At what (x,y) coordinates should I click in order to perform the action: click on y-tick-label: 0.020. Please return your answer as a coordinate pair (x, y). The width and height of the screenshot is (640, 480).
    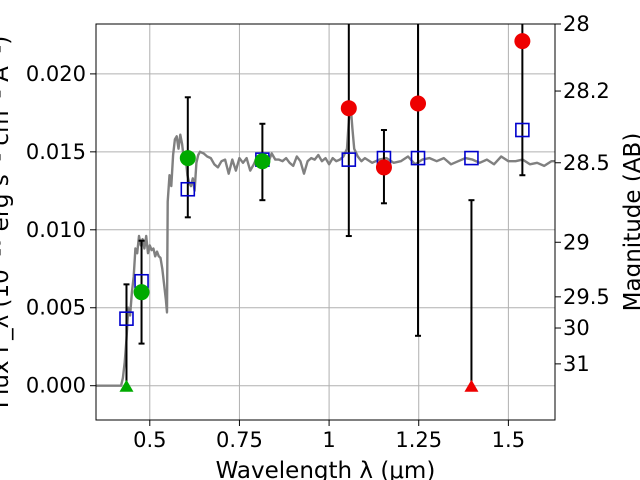
    Looking at the image, I should click on (56, 74).